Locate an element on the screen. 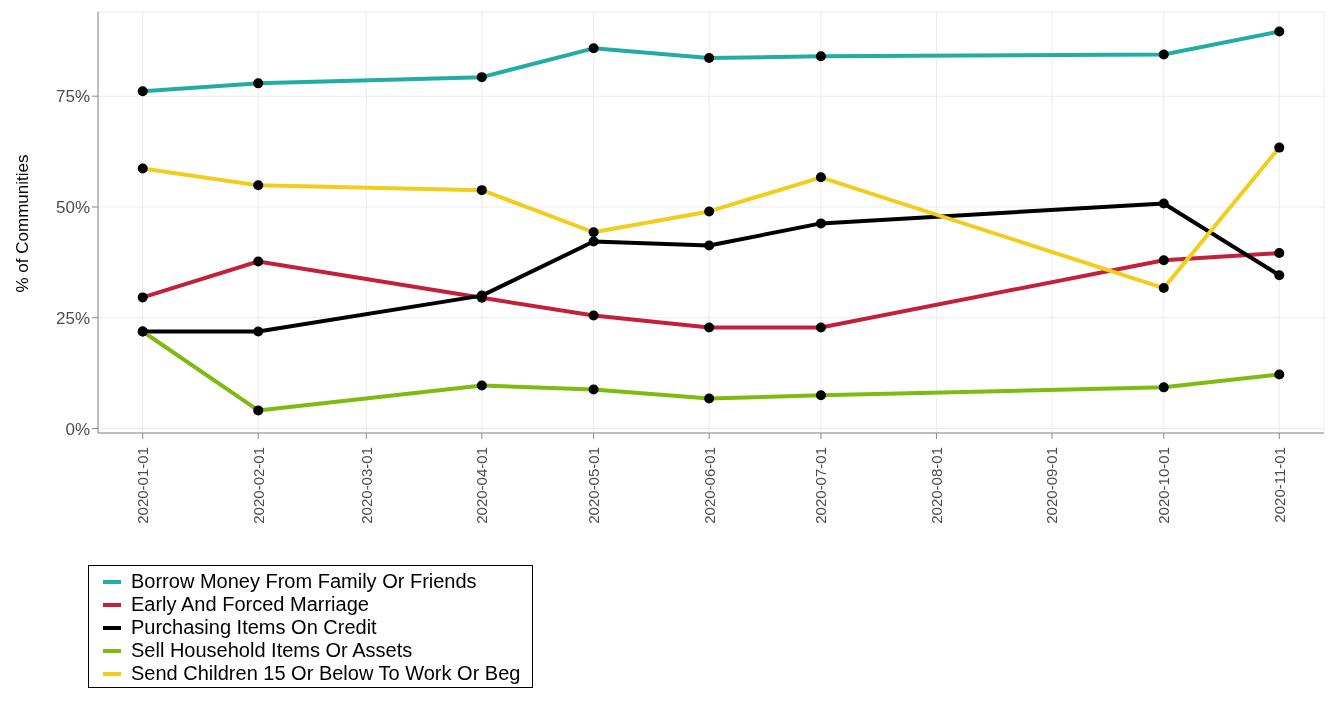  legend-label: Early And Forced Marriage is located at coordinates (250, 604).